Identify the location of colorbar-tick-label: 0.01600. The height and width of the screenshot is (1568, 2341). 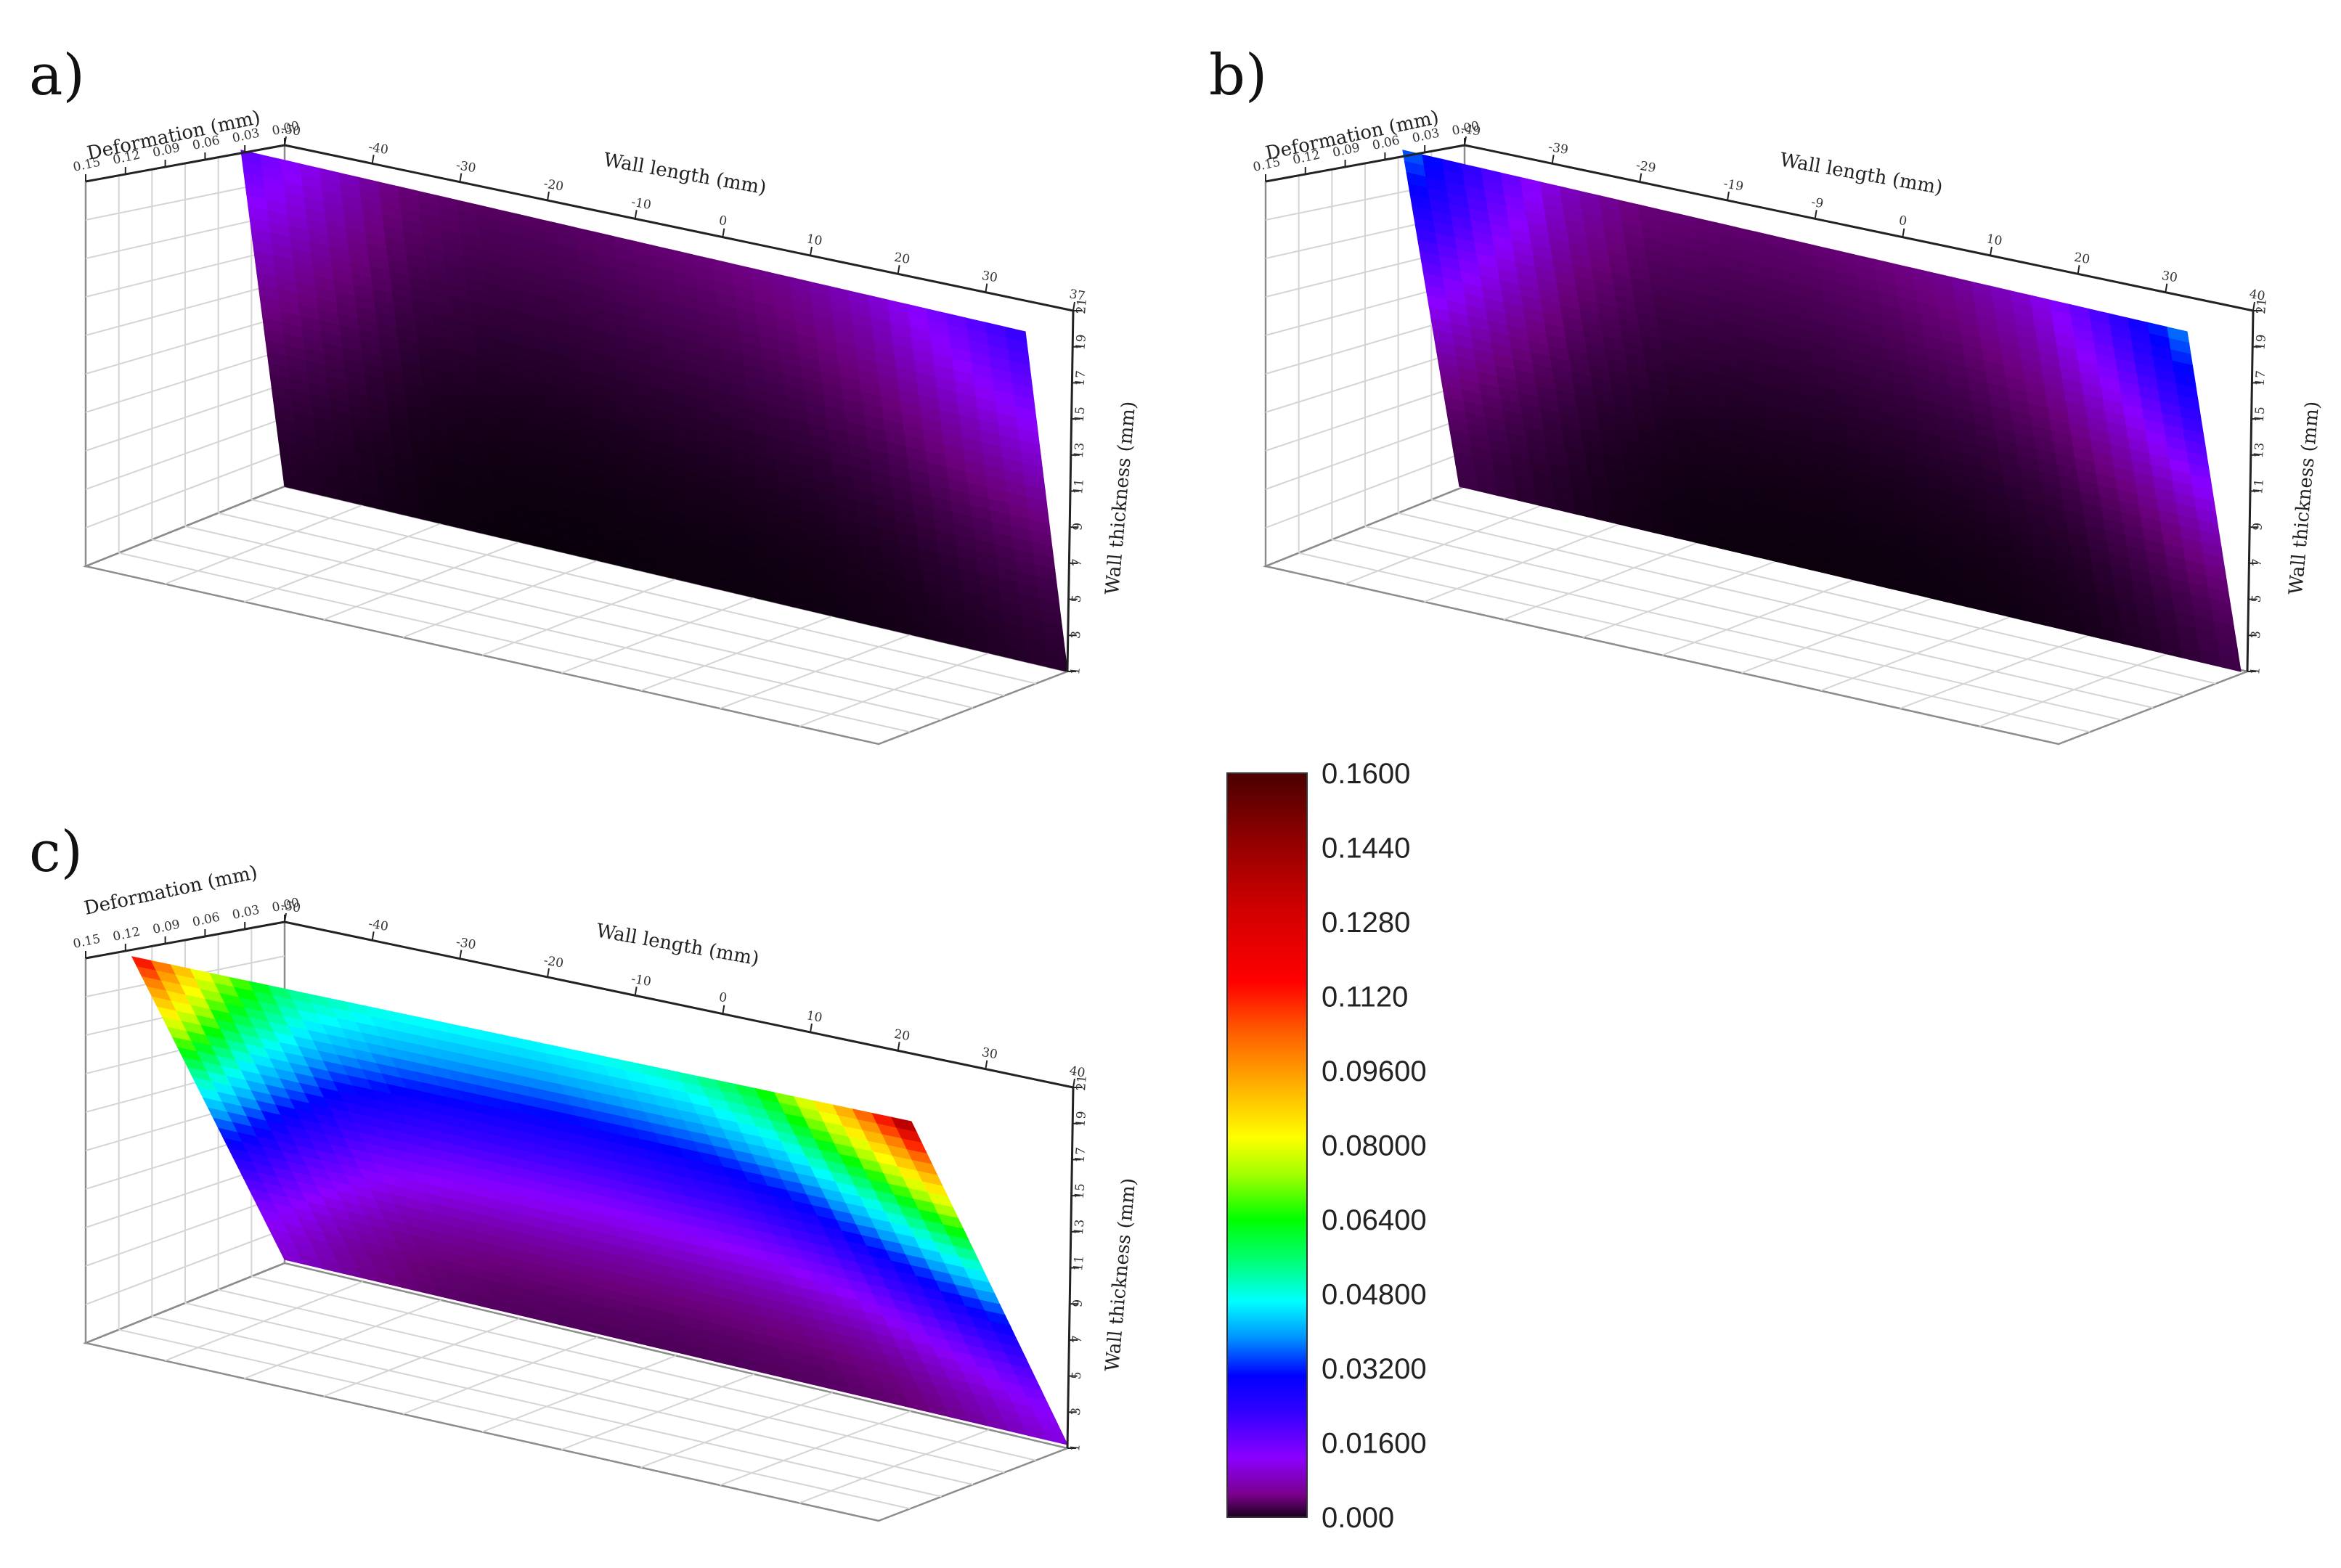
(1374, 1444).